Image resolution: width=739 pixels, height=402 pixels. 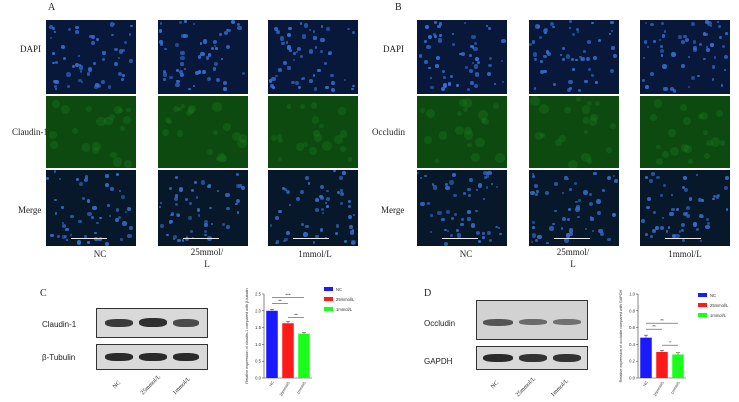 What do you see at coordinates (466, 254) in the screenshot?
I see `panel-b-col-nc: NC` at bounding box center [466, 254].